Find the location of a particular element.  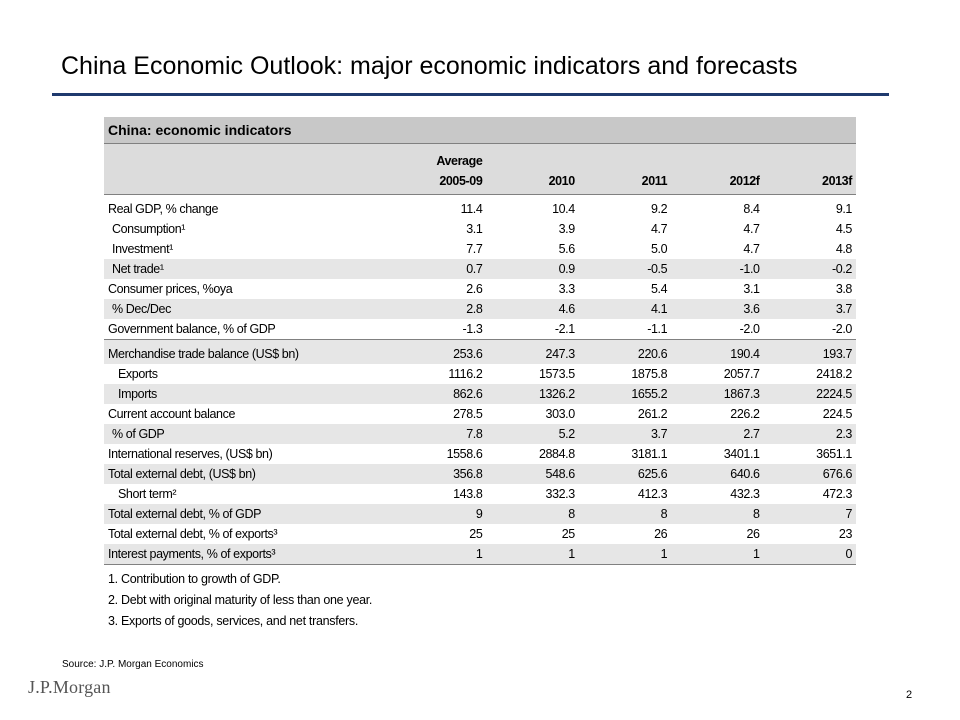

row-value: 3651.1 is located at coordinates (834, 454).